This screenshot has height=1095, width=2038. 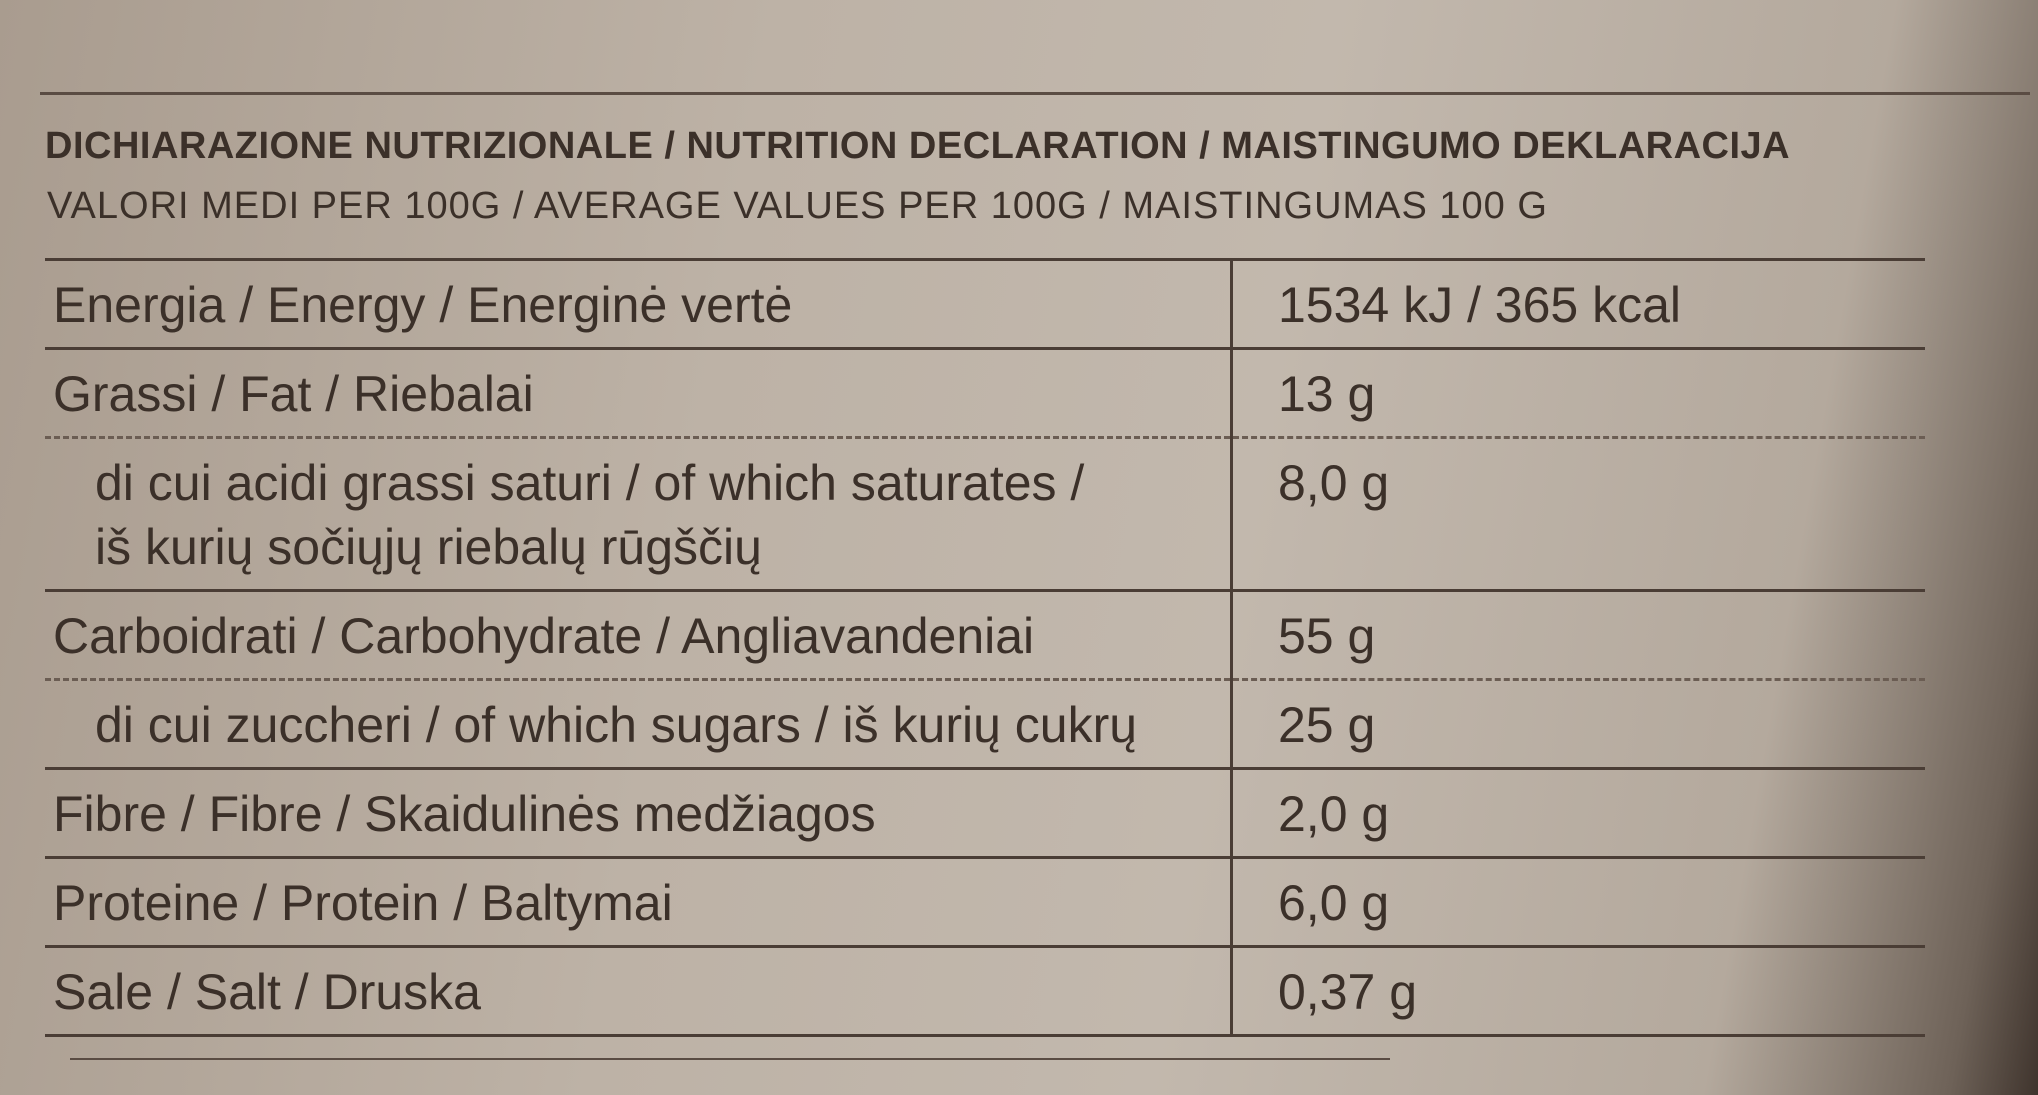 What do you see at coordinates (1577, 393) in the screenshot?
I see `row-value: 13 g` at bounding box center [1577, 393].